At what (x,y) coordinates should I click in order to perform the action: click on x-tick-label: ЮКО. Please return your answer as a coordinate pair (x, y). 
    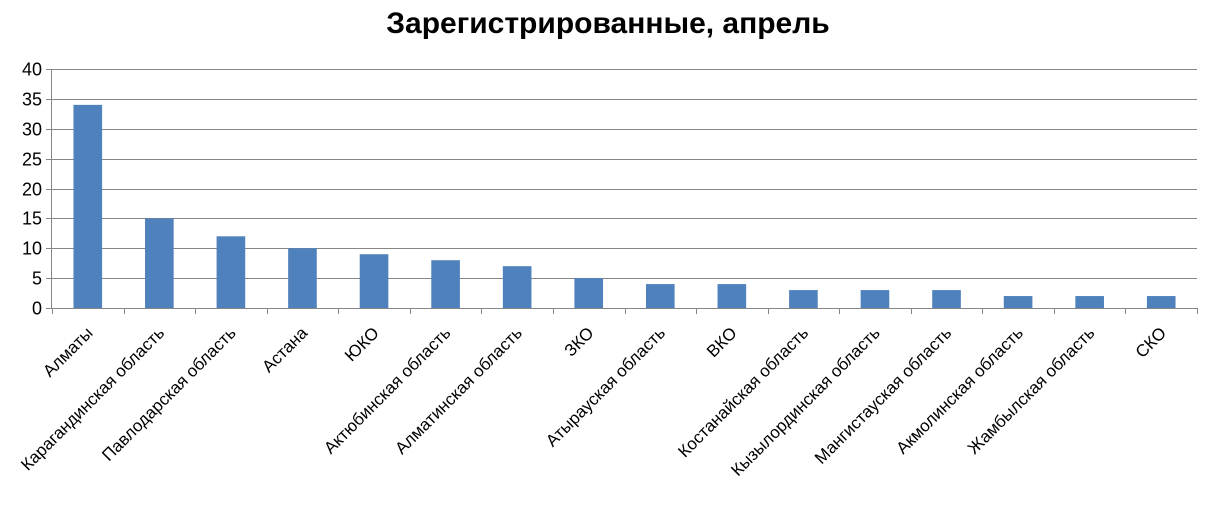
    Looking at the image, I should click on (362, 344).